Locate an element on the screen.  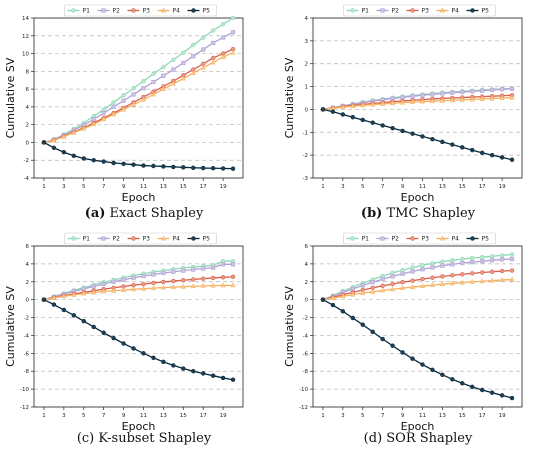
x-tick-label: 1 is located at coordinates (323, 416).